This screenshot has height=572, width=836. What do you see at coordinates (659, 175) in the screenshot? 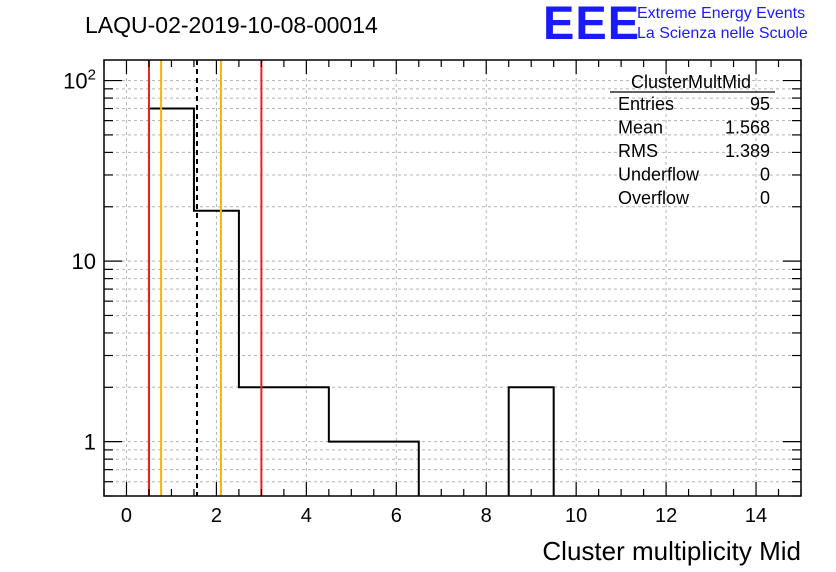
I see `stats-row-label: Underflow` at bounding box center [659, 175].